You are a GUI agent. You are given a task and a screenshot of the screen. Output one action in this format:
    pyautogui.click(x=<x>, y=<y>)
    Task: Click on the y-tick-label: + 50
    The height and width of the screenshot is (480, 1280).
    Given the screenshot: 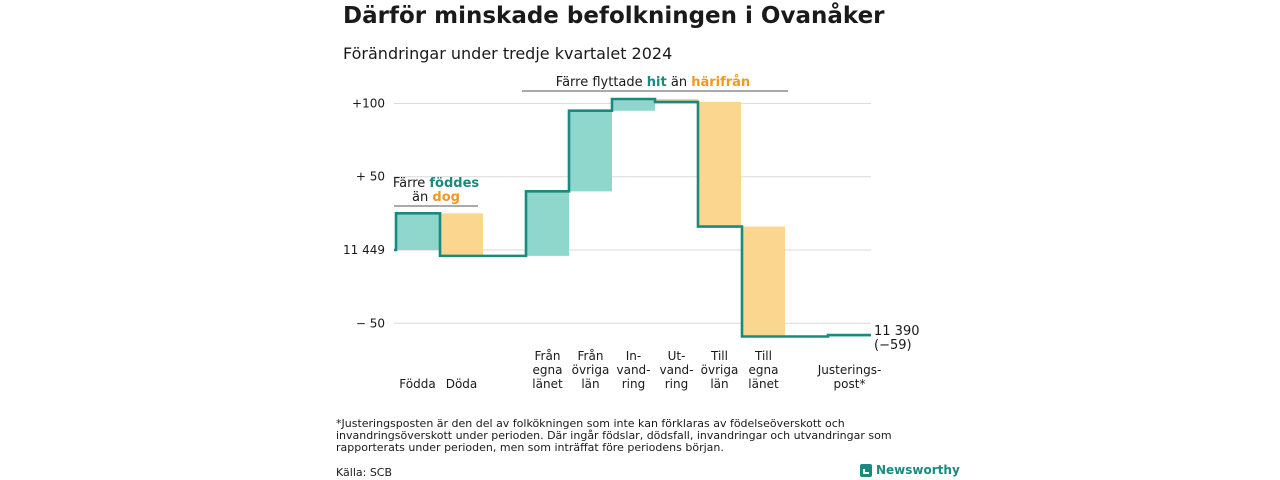 What is the action you would take?
    pyautogui.click(x=370, y=177)
    